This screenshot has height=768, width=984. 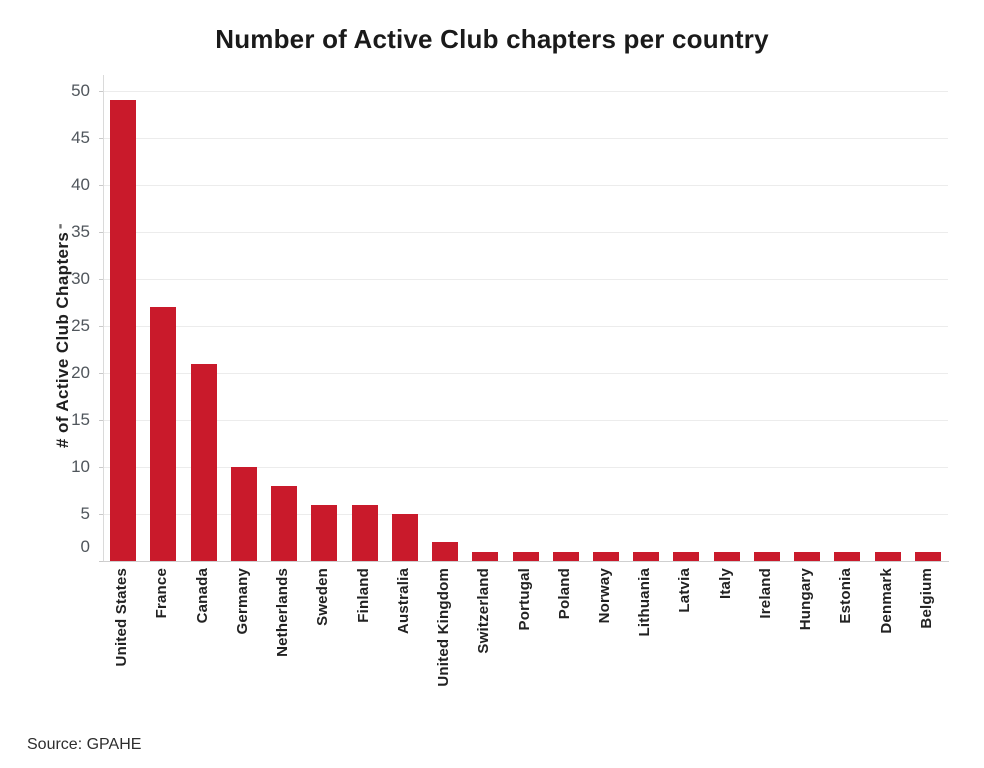 I want to click on y-tick-label-40: 40, so click(x=80, y=184).